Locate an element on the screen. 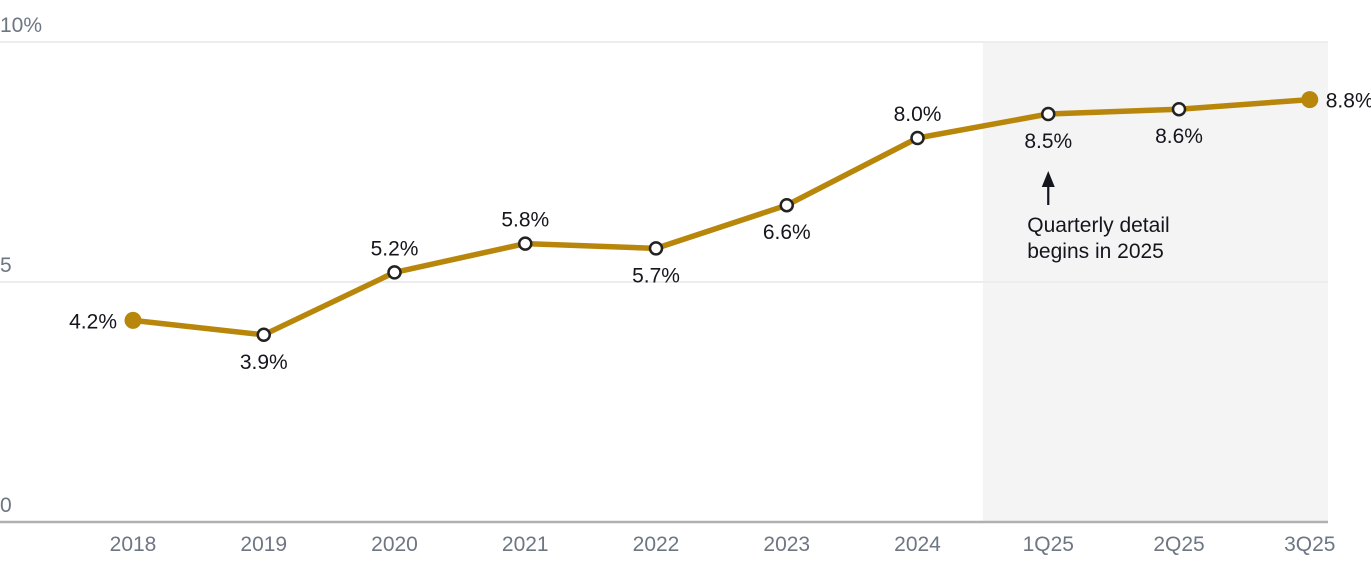  data-point-label: 8.5% is located at coordinates (1048, 141).